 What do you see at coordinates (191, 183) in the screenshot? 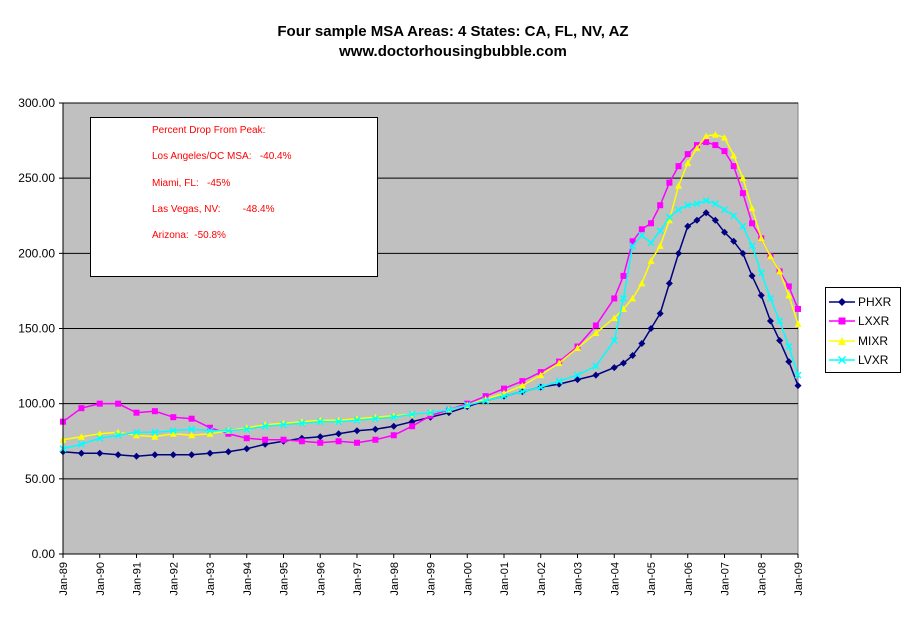
I see `annotation-miami: Miami, FL: -45%` at bounding box center [191, 183].